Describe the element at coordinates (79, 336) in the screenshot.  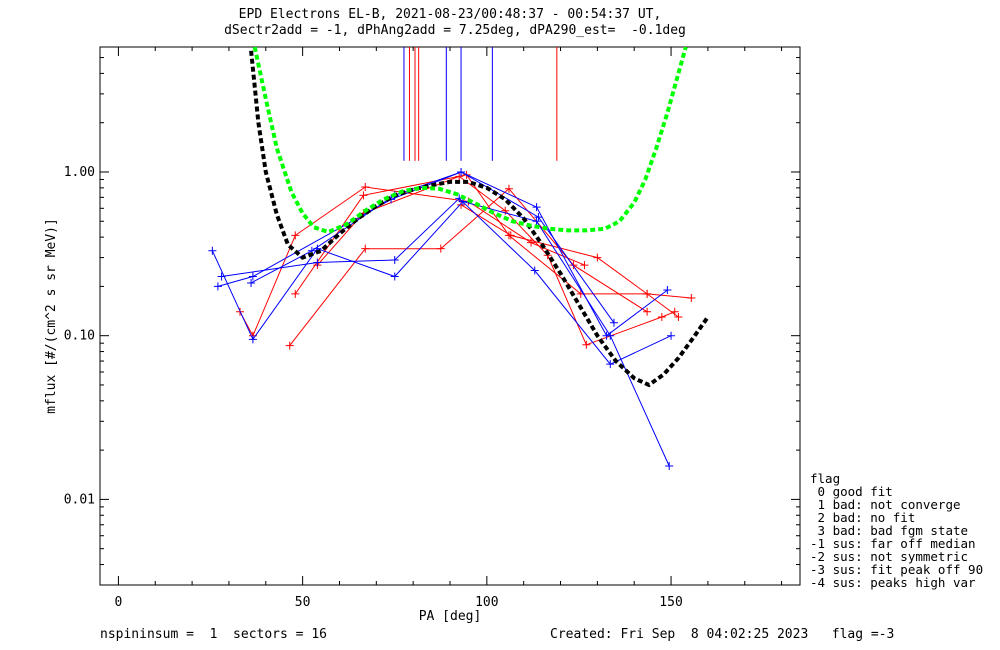
I see `y-tick-label: 0.10` at that location.